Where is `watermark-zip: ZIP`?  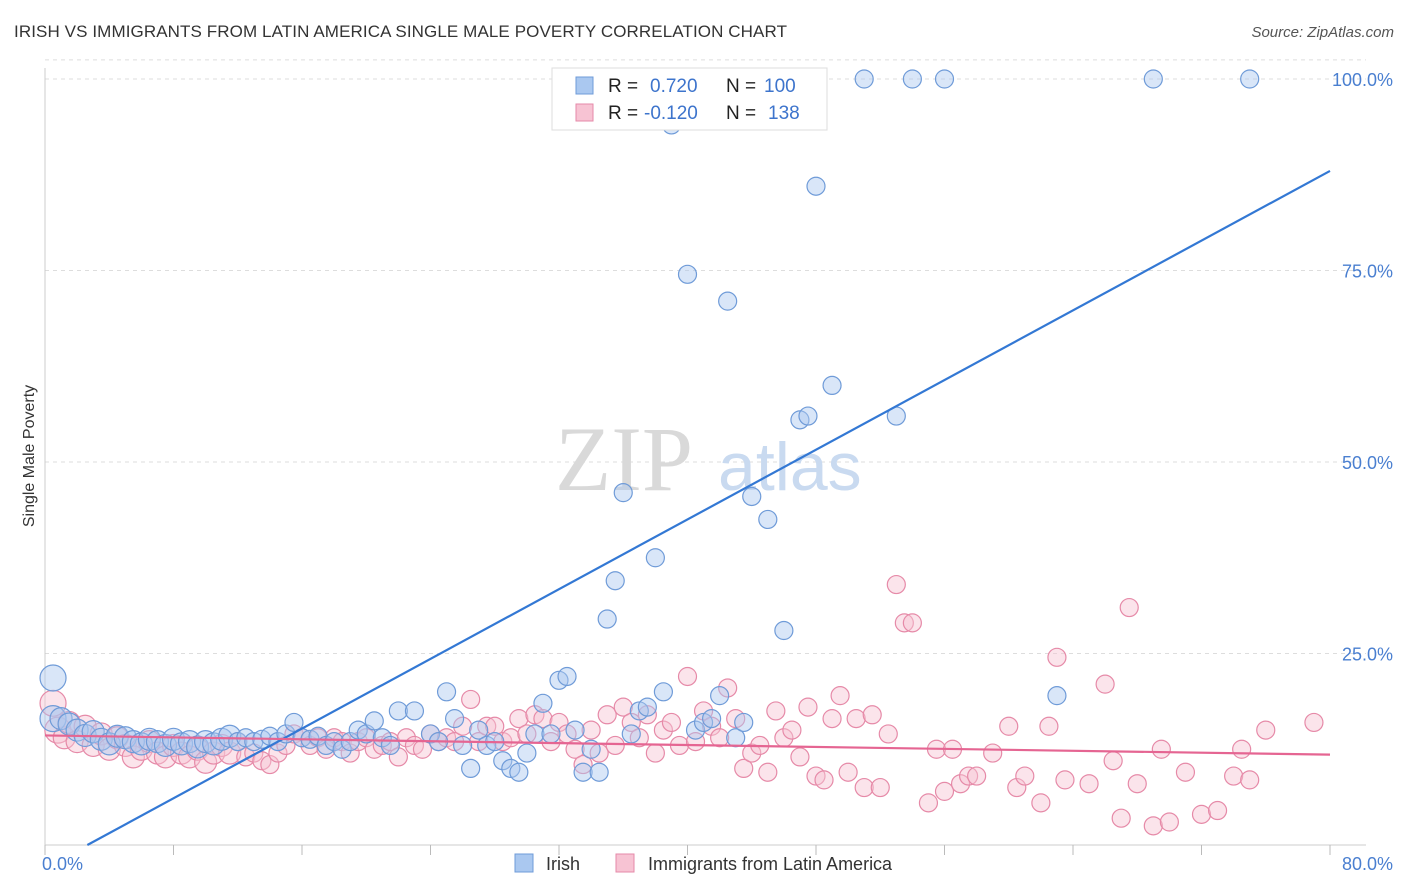
watermark-zip: ZIP is located at coordinates (624, 459).